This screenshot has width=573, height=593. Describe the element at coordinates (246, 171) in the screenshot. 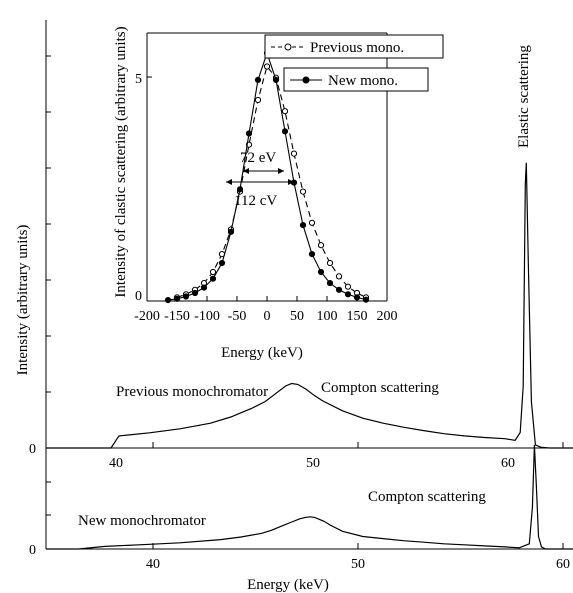

I see `fwhm-new-arrowhead-left` at that location.